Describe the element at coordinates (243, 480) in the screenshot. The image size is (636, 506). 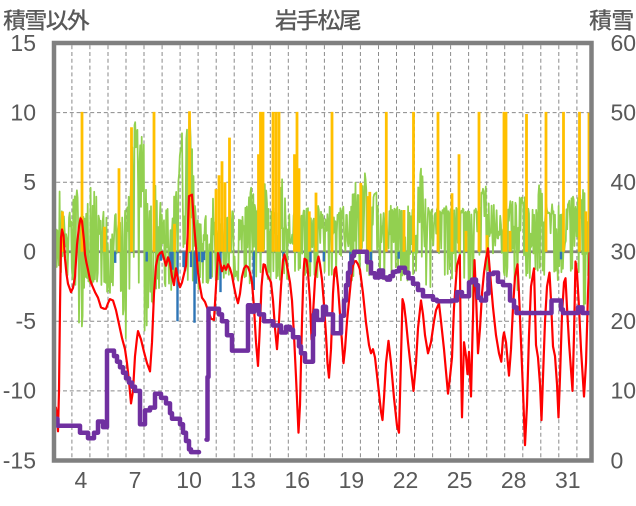
I see `svg-text: 13` at that location.